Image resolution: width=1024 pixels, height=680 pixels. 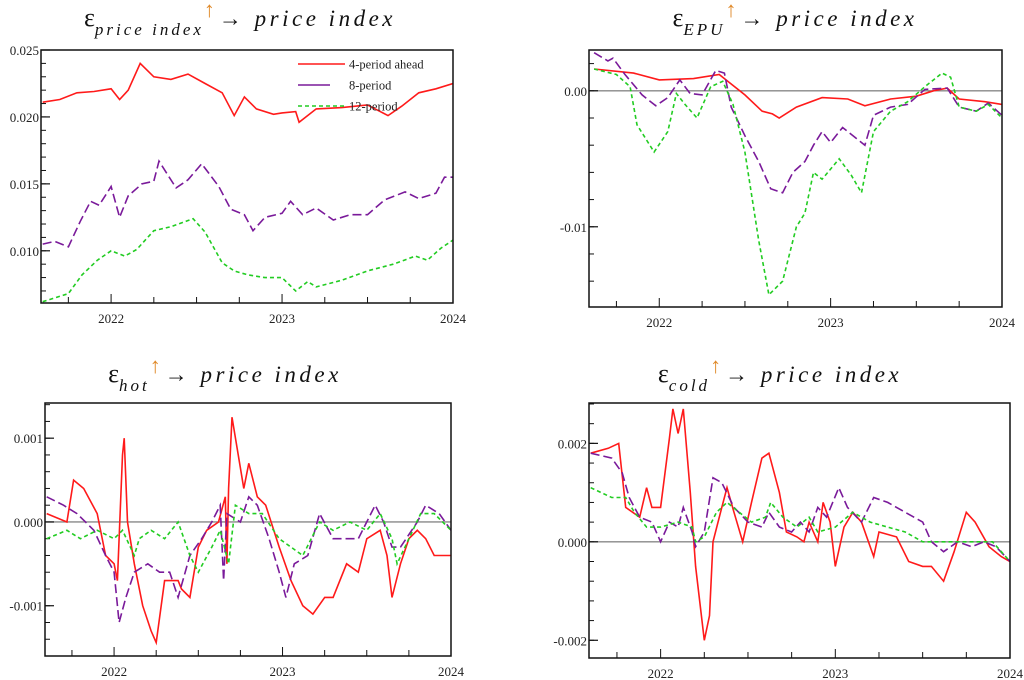 I want to click on chart-title: εprice index↑ → price index, so click(x=240, y=19).